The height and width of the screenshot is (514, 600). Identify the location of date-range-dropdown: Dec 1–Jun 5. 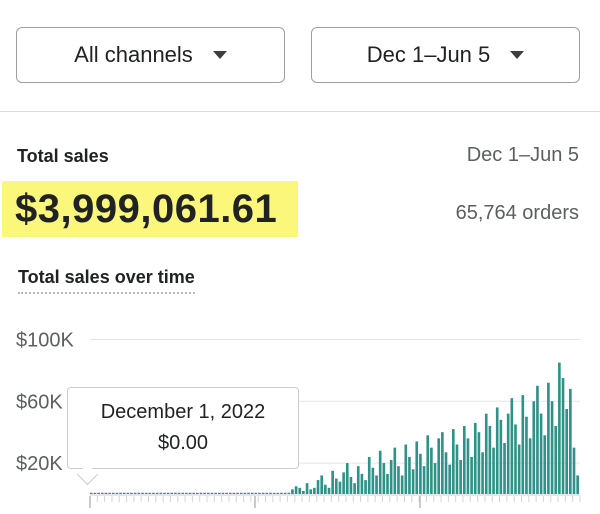
(445, 55).